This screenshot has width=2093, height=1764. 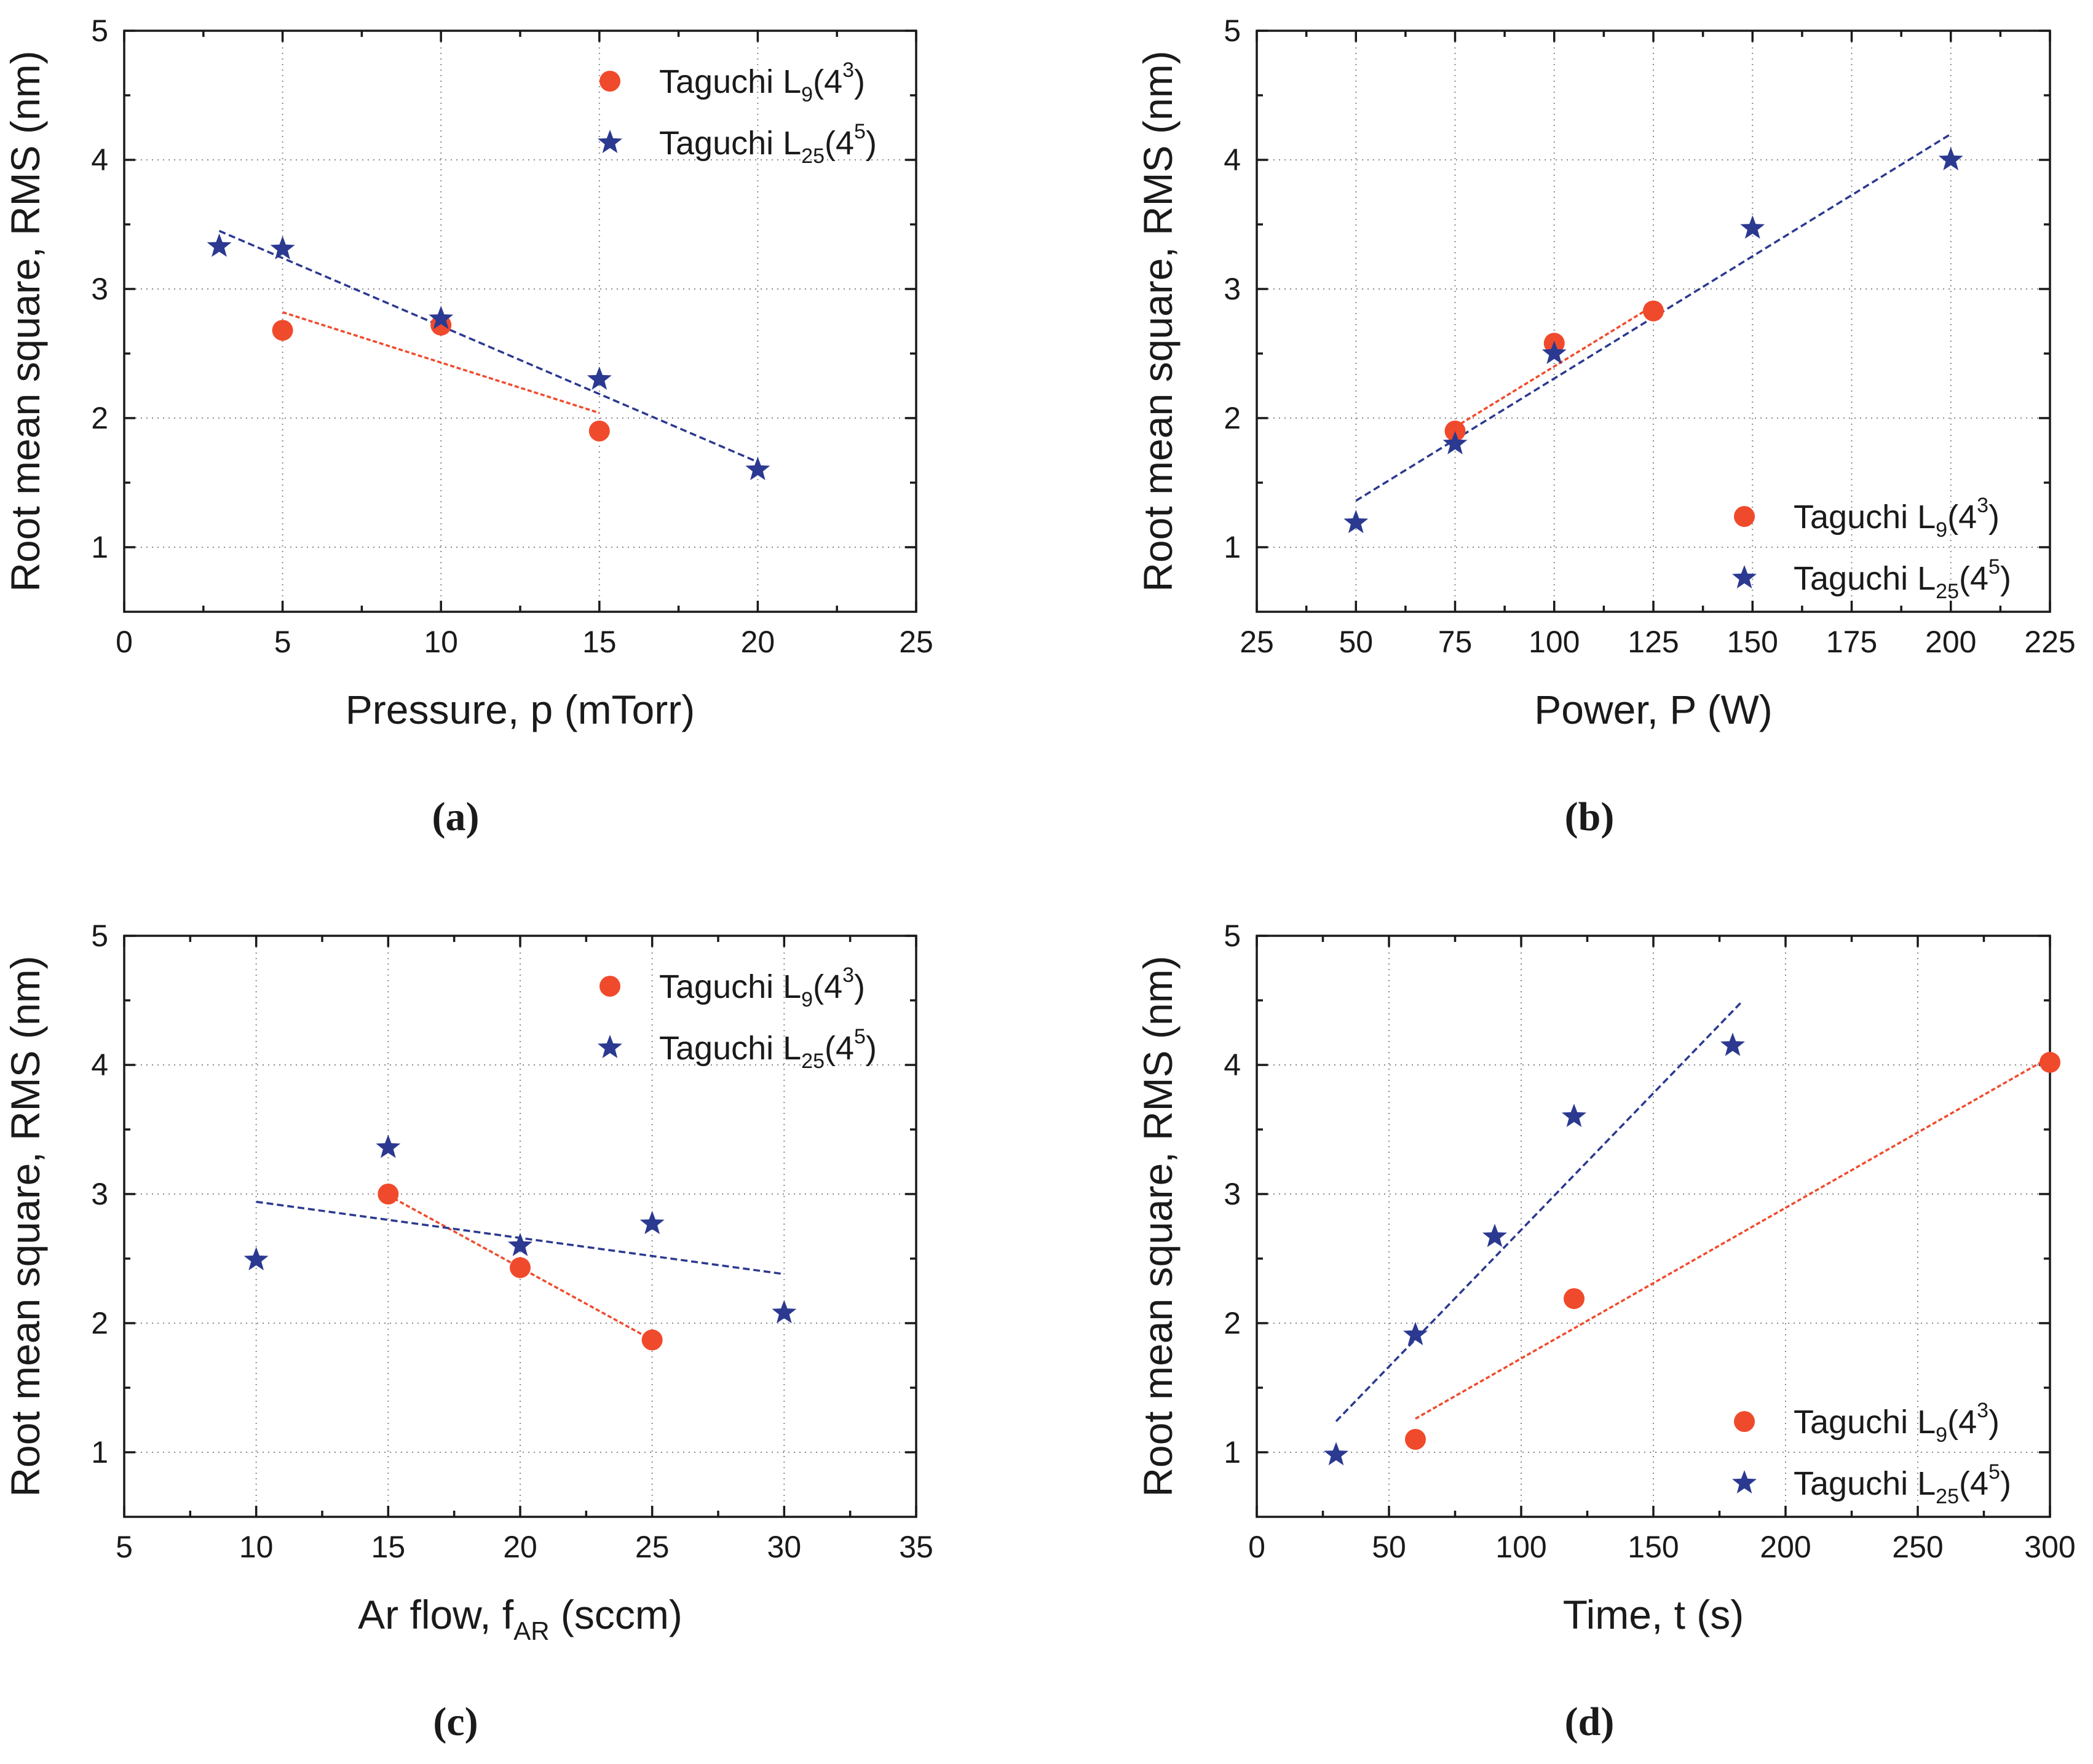 What do you see at coordinates (2049, 642) in the screenshot?
I see `x-tick-label: 225` at bounding box center [2049, 642].